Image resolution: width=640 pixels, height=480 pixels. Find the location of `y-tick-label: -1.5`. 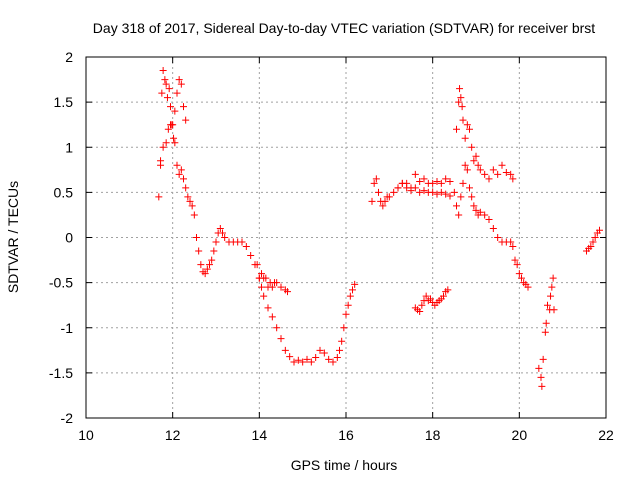

y-tick-label: -1.5 is located at coordinates (61, 373).